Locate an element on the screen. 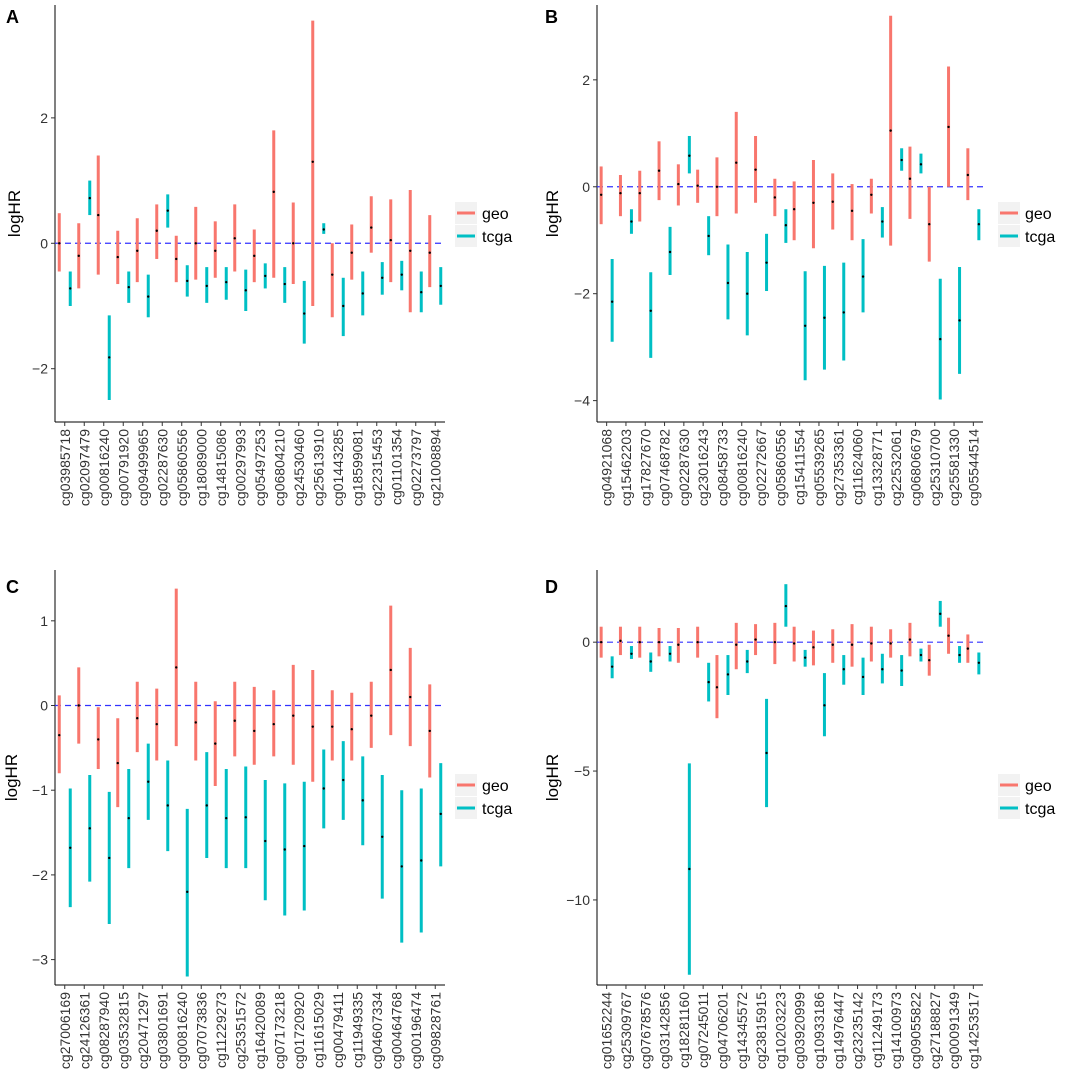 The height and width of the screenshot is (1088, 1065). x-tick-label: cg18599081 is located at coordinates (357, 467).